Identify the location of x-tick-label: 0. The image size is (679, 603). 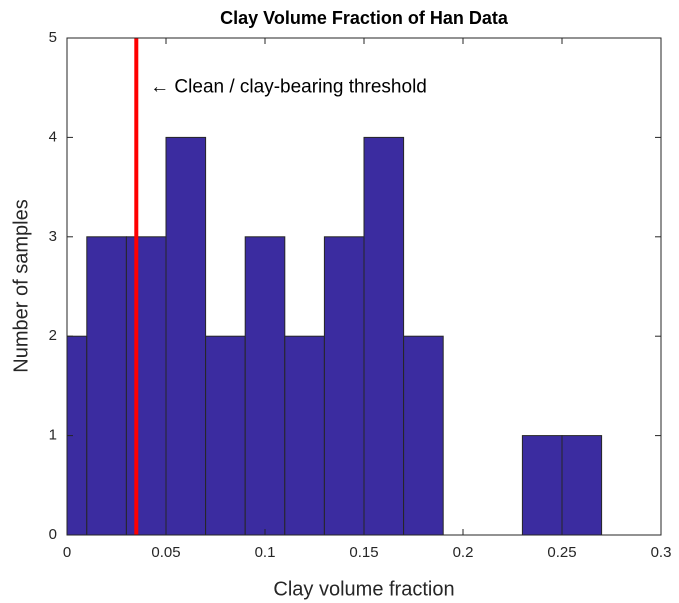
(67, 552).